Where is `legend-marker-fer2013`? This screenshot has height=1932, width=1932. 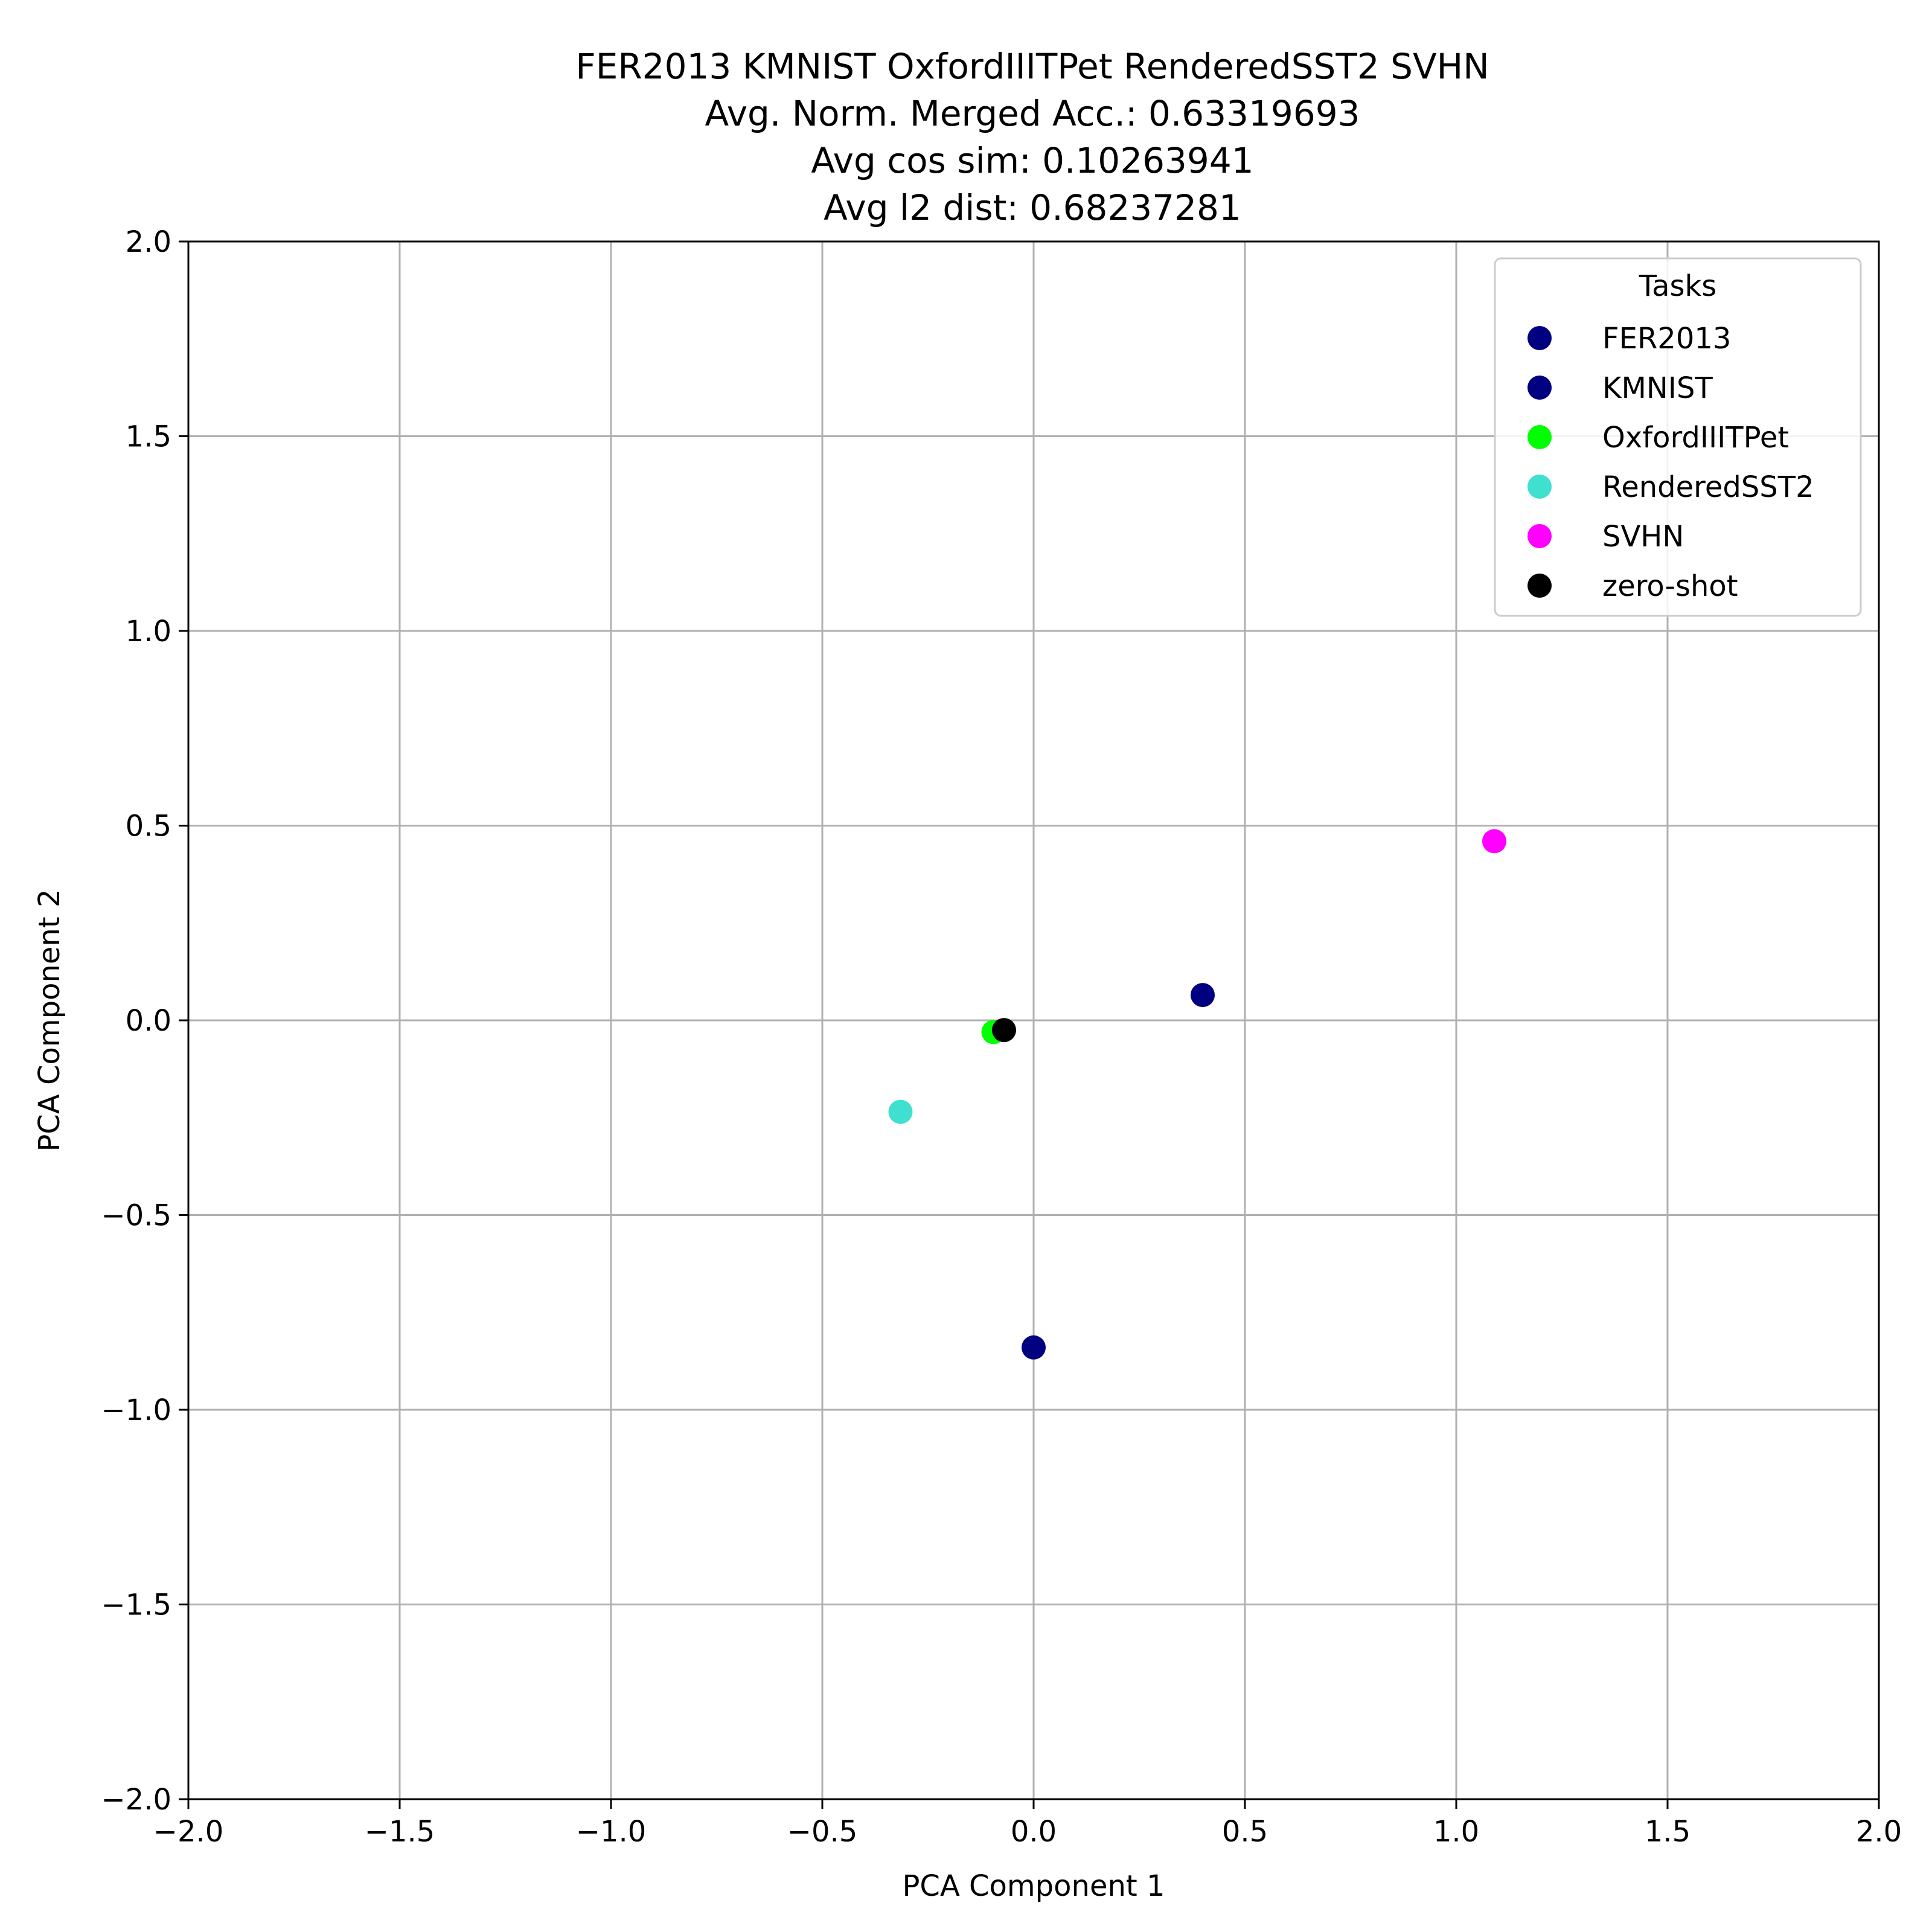
legend-marker-fer2013 is located at coordinates (1539, 338).